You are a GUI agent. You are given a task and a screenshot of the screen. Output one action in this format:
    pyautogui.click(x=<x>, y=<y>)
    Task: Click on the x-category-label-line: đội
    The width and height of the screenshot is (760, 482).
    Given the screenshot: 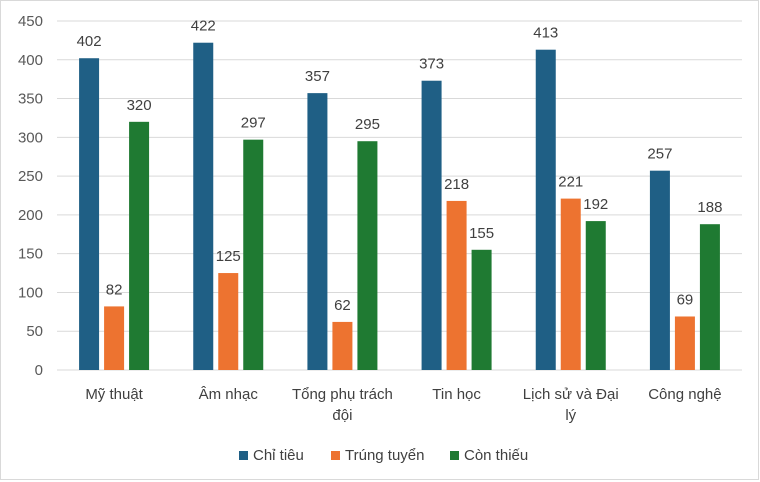 What is the action you would take?
    pyautogui.click(x=342, y=415)
    